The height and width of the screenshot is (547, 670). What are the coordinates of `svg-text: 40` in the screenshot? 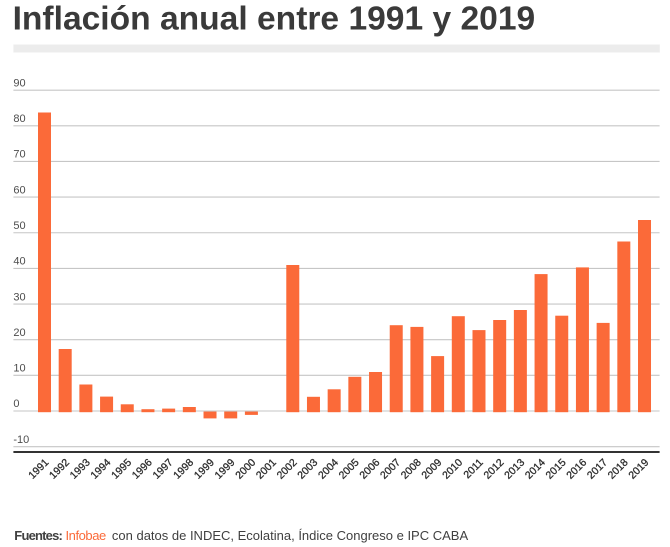 It's located at (19, 262).